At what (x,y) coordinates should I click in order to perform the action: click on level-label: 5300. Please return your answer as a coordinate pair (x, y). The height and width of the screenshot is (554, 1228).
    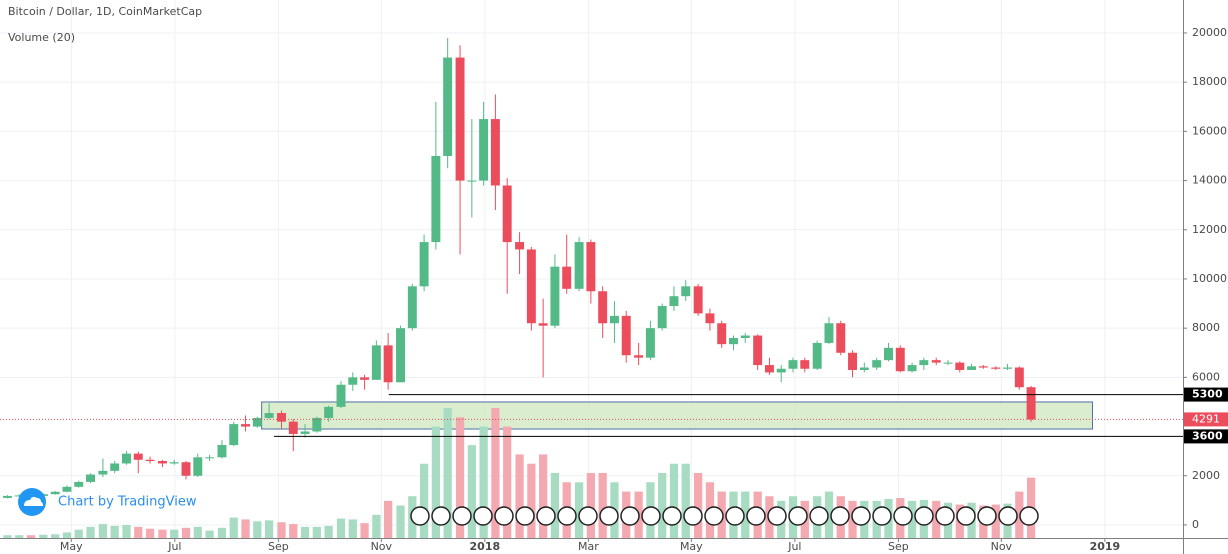
    Looking at the image, I should click on (1207, 394).